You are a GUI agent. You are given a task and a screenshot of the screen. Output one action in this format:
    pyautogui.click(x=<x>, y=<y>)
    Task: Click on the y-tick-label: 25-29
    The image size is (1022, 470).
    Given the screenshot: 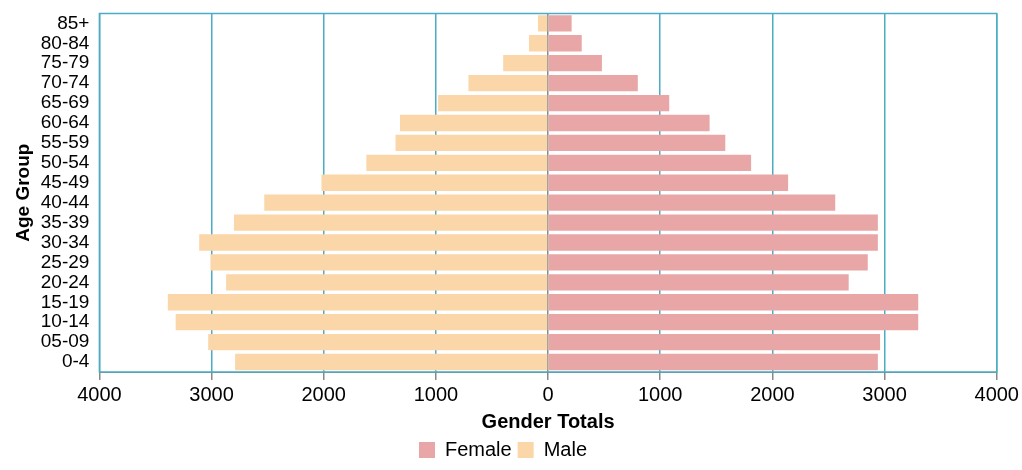 What is the action you would take?
    pyautogui.click(x=65, y=261)
    